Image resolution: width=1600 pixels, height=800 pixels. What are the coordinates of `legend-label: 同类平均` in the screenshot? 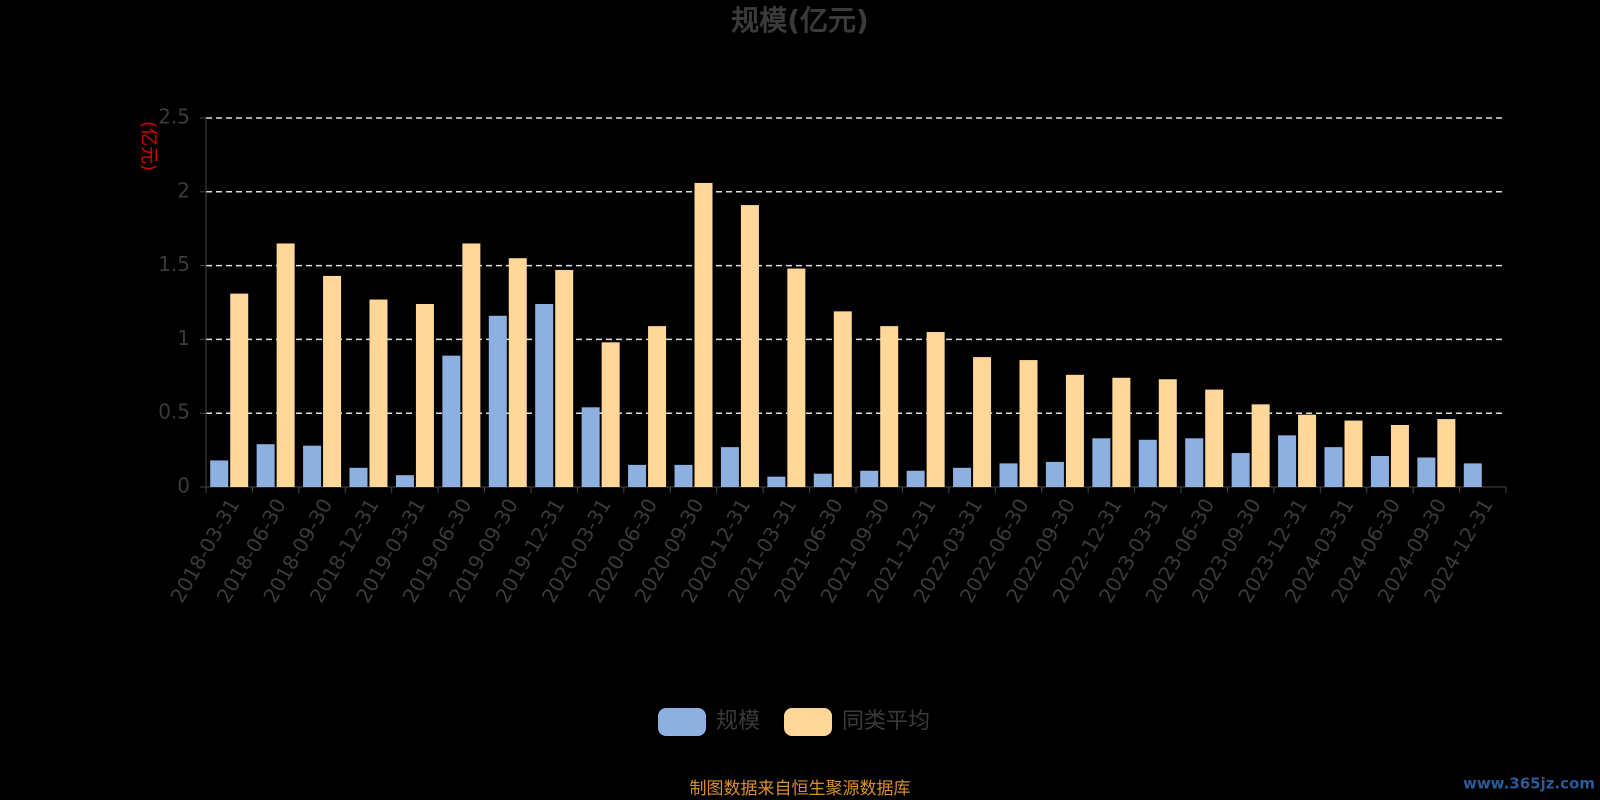 It's located at (886, 721).